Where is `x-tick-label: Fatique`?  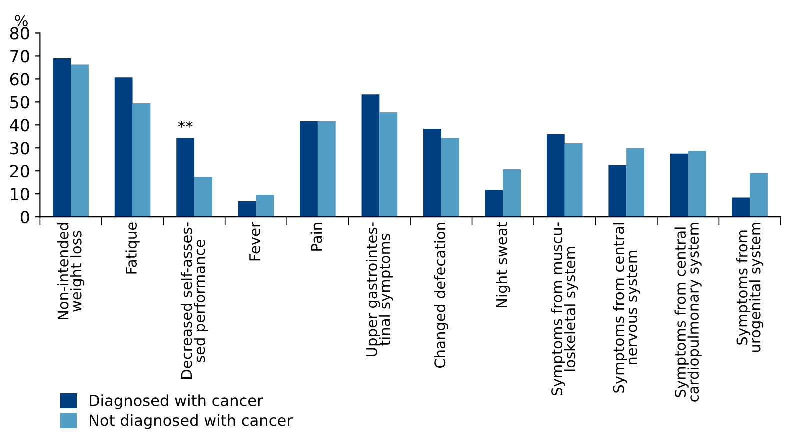 x-tick-label: Fatique is located at coordinates (133, 248).